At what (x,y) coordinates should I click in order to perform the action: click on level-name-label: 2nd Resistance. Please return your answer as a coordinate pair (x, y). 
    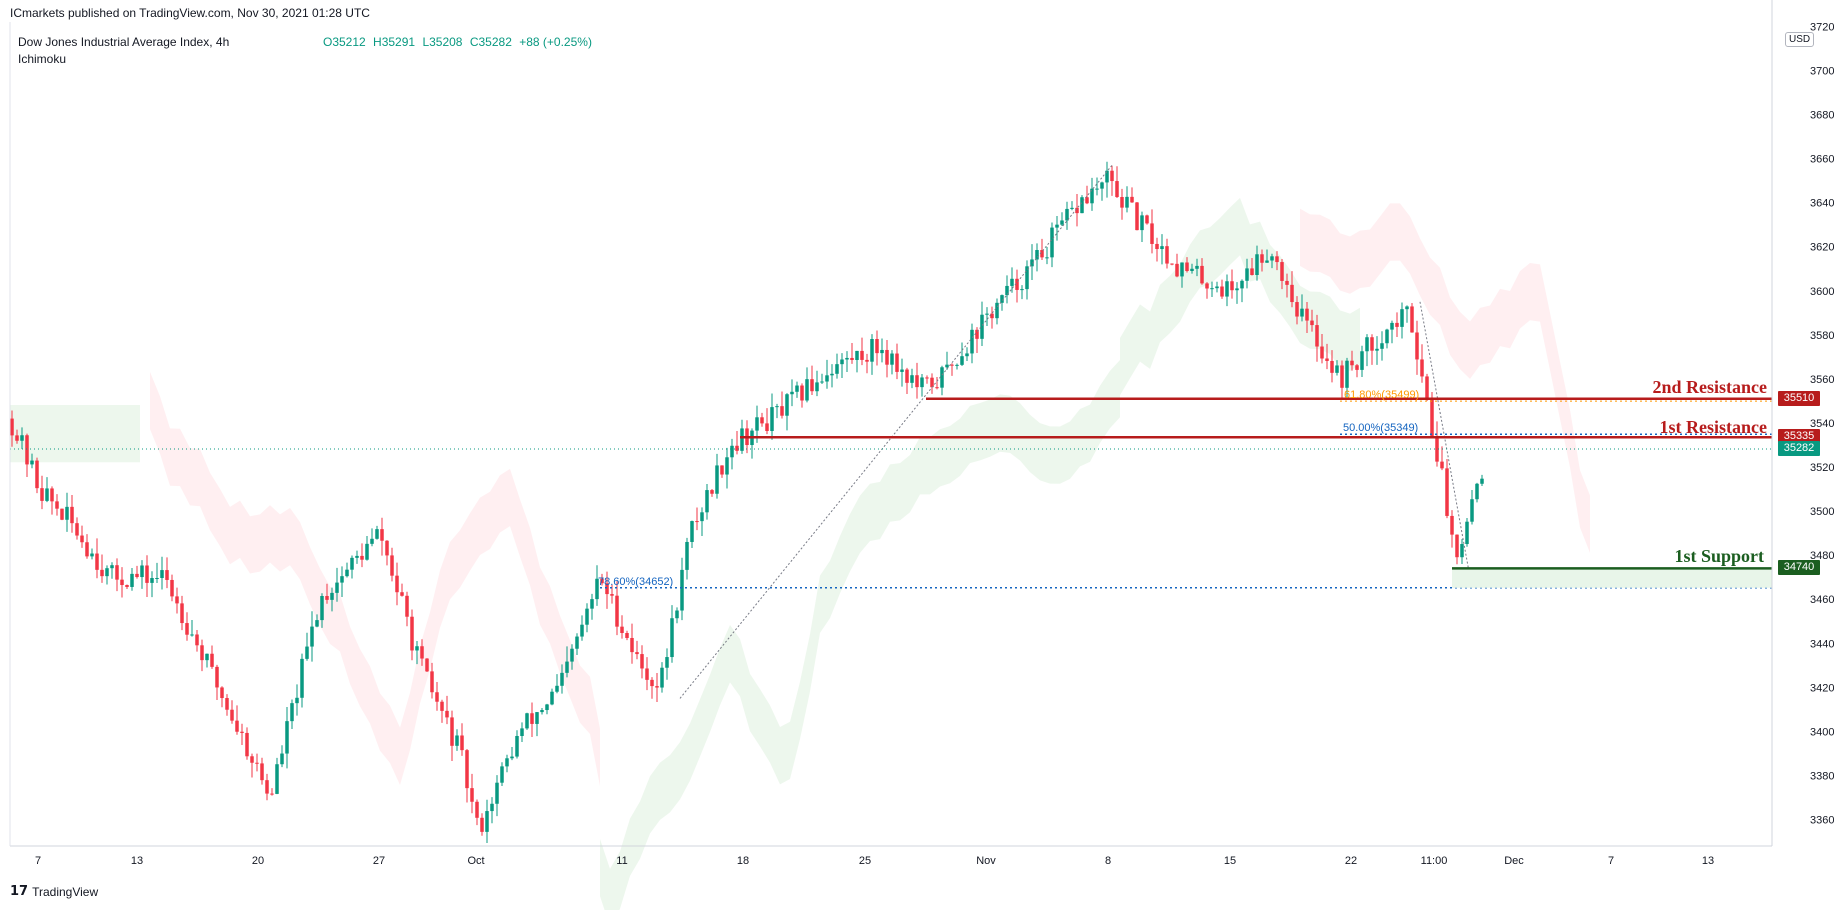
    Looking at the image, I should click on (1709, 386).